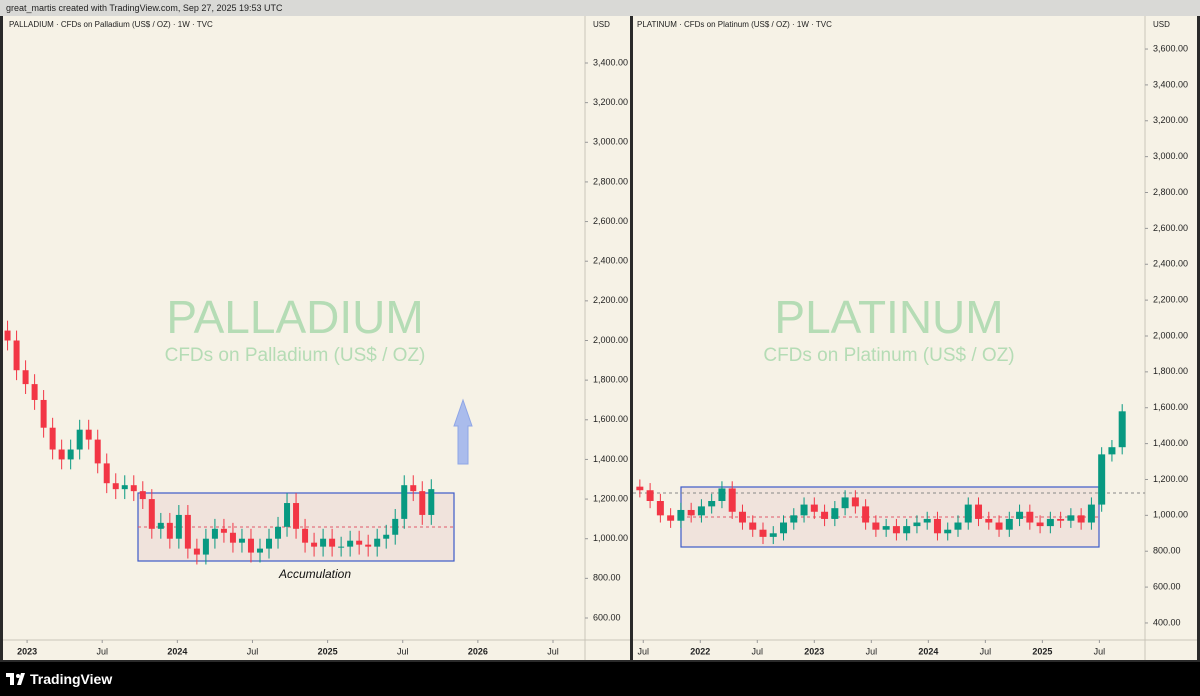 This screenshot has width=1200, height=696. Describe the element at coordinates (888, 317) in the screenshot. I see `watermark: PLATINUM` at that location.